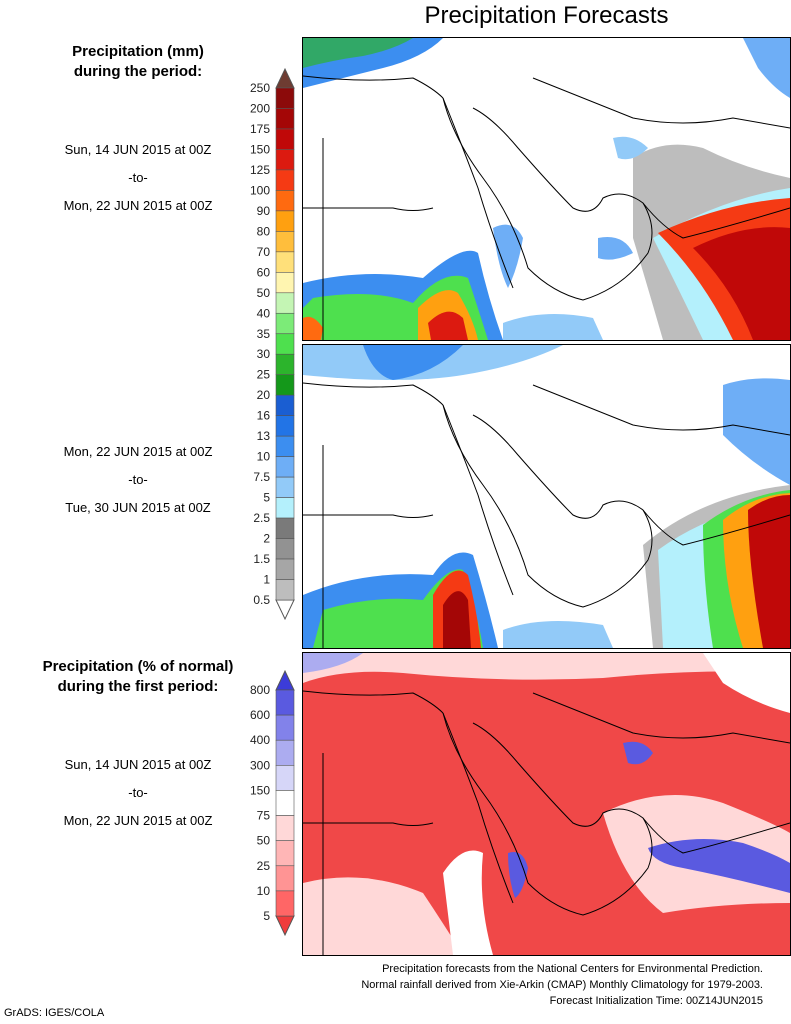  What do you see at coordinates (285, 610) in the screenshot?
I see `precip-colorbar-under-triangle` at bounding box center [285, 610].